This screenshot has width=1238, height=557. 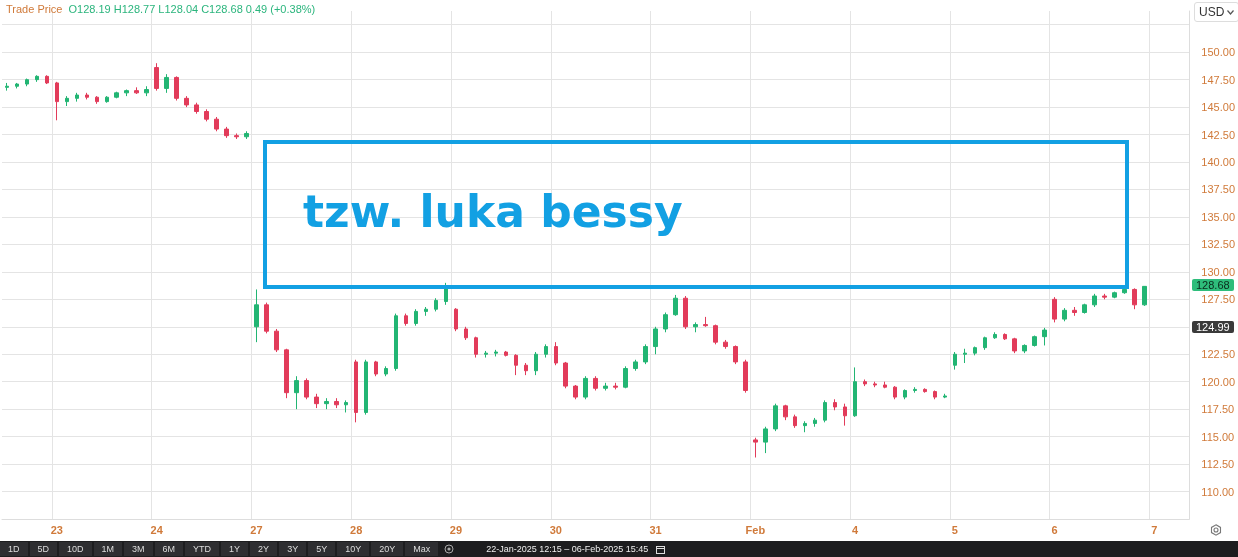 What do you see at coordinates (108, 549) in the screenshot?
I see `text: 1M` at bounding box center [108, 549].